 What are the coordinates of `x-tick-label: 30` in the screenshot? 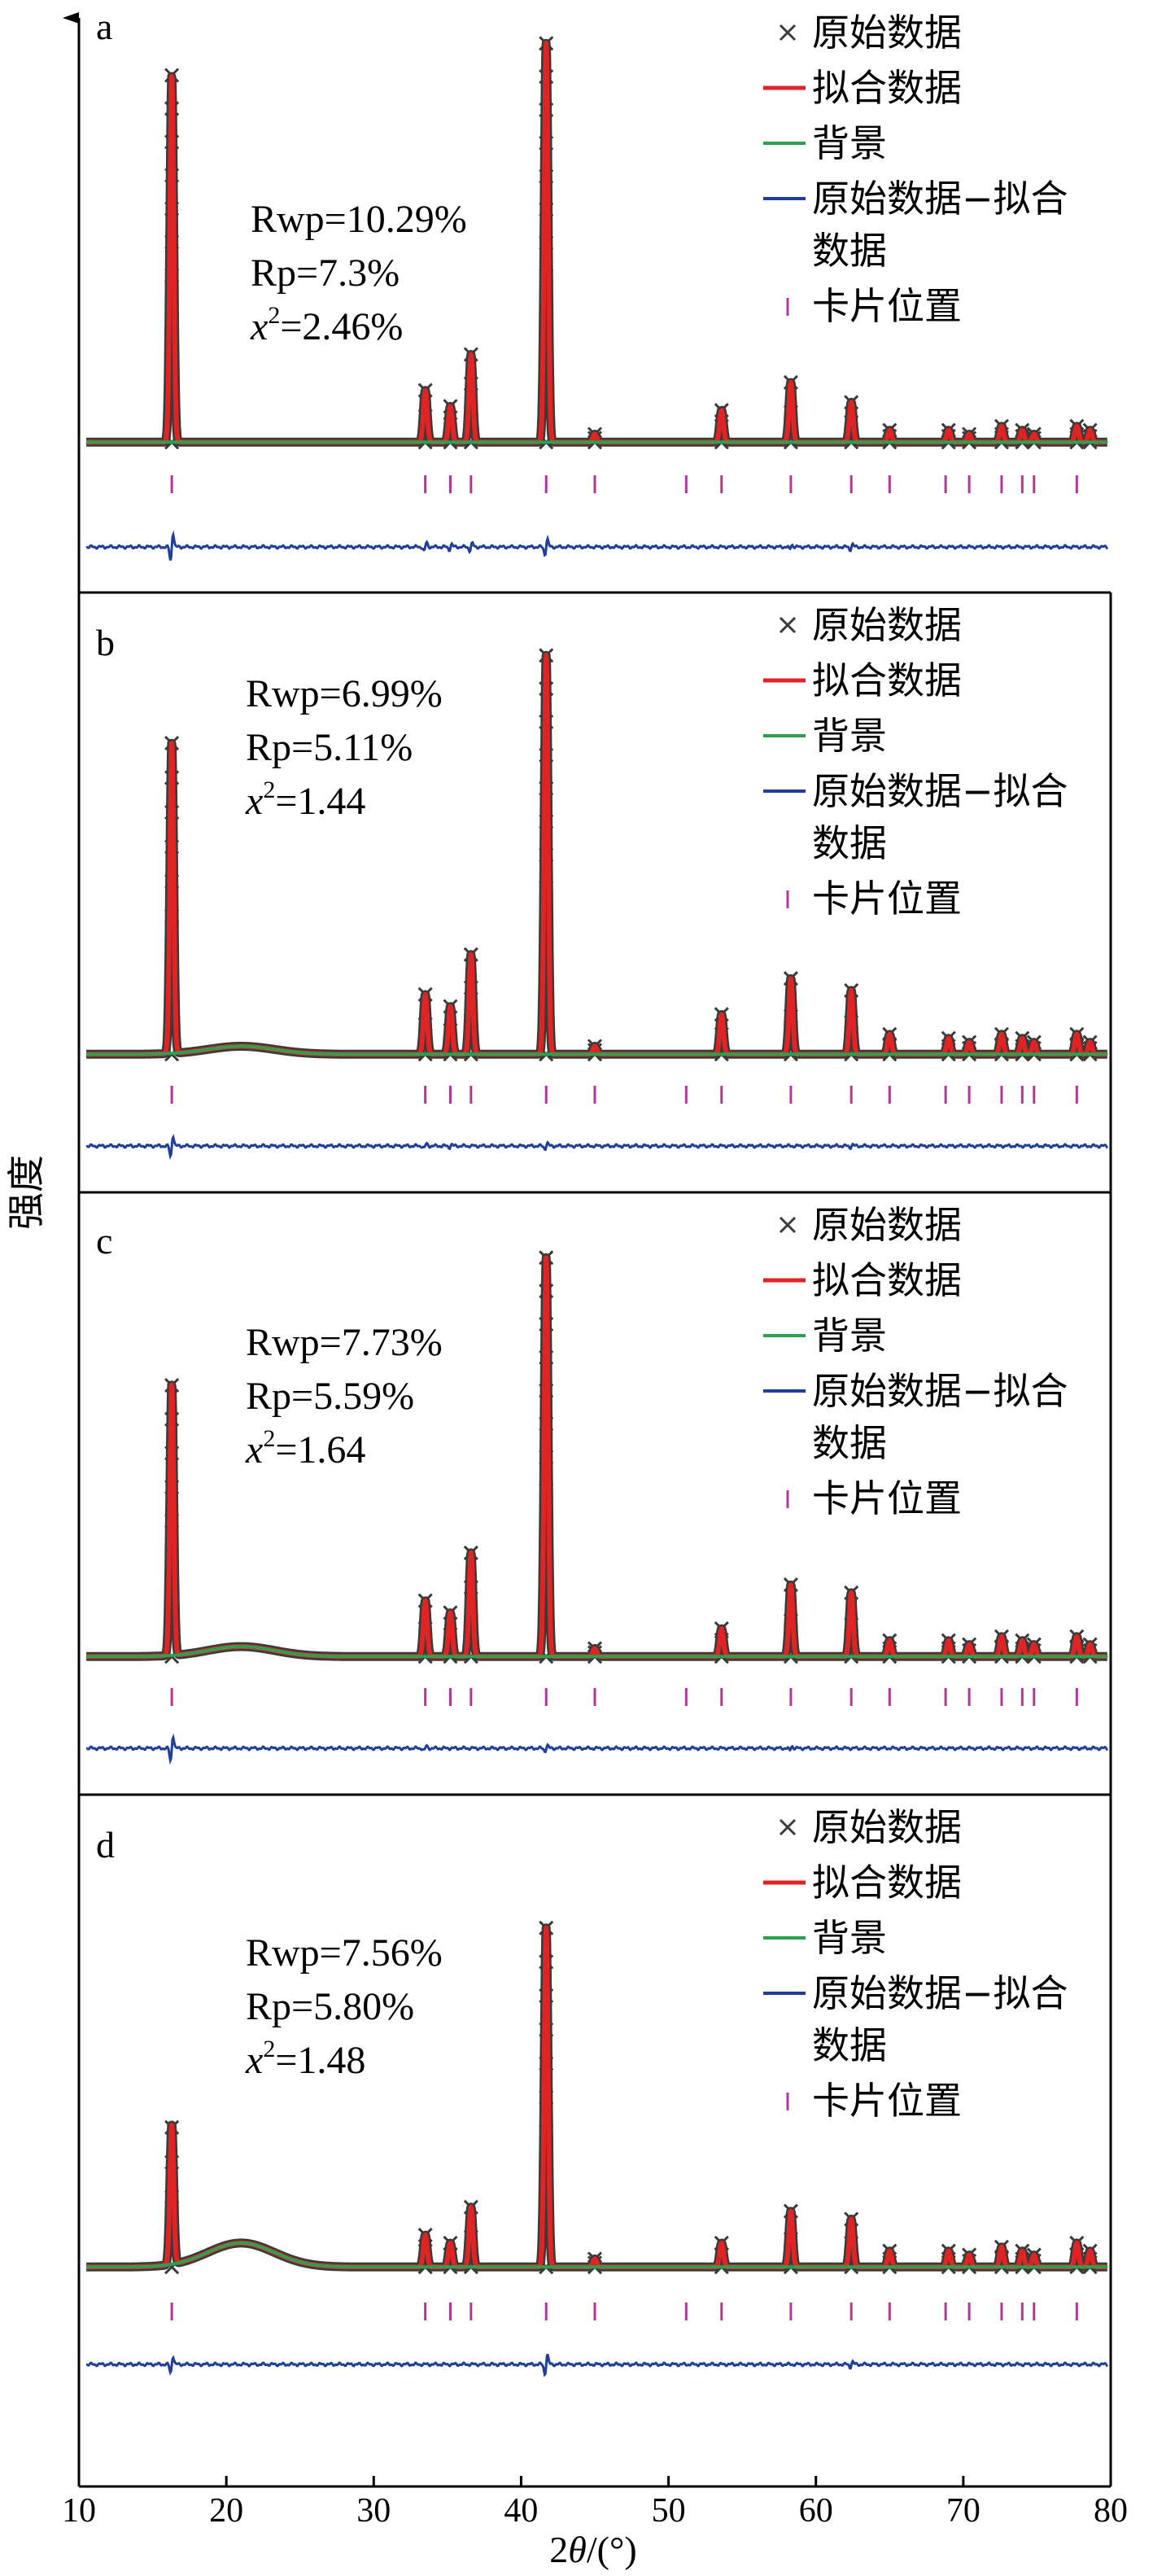 It's located at (373, 2511).